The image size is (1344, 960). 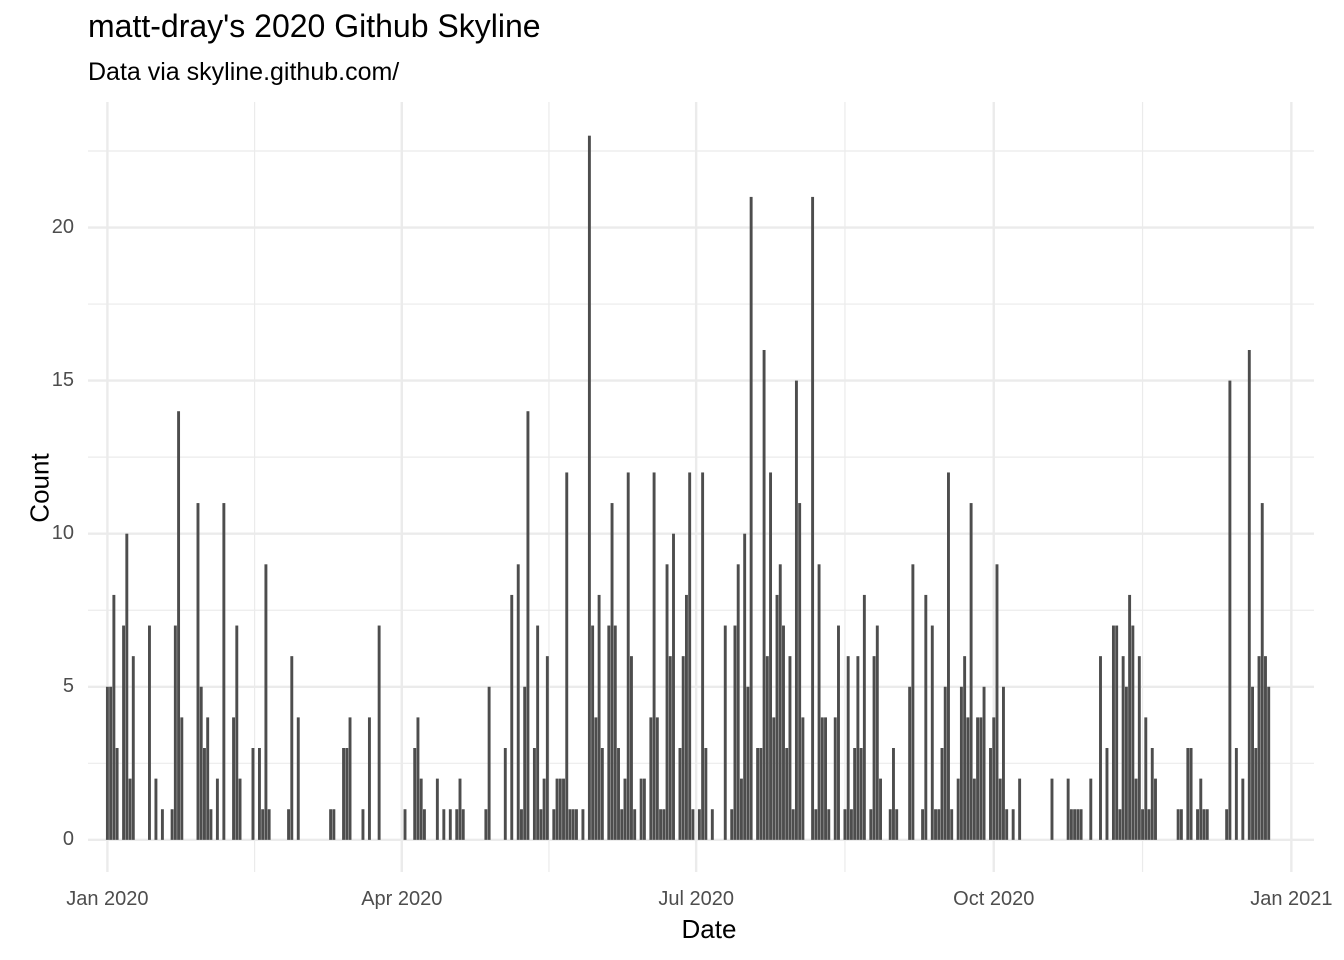 What do you see at coordinates (63, 380) in the screenshot?
I see `y-tick-label: 15` at bounding box center [63, 380].